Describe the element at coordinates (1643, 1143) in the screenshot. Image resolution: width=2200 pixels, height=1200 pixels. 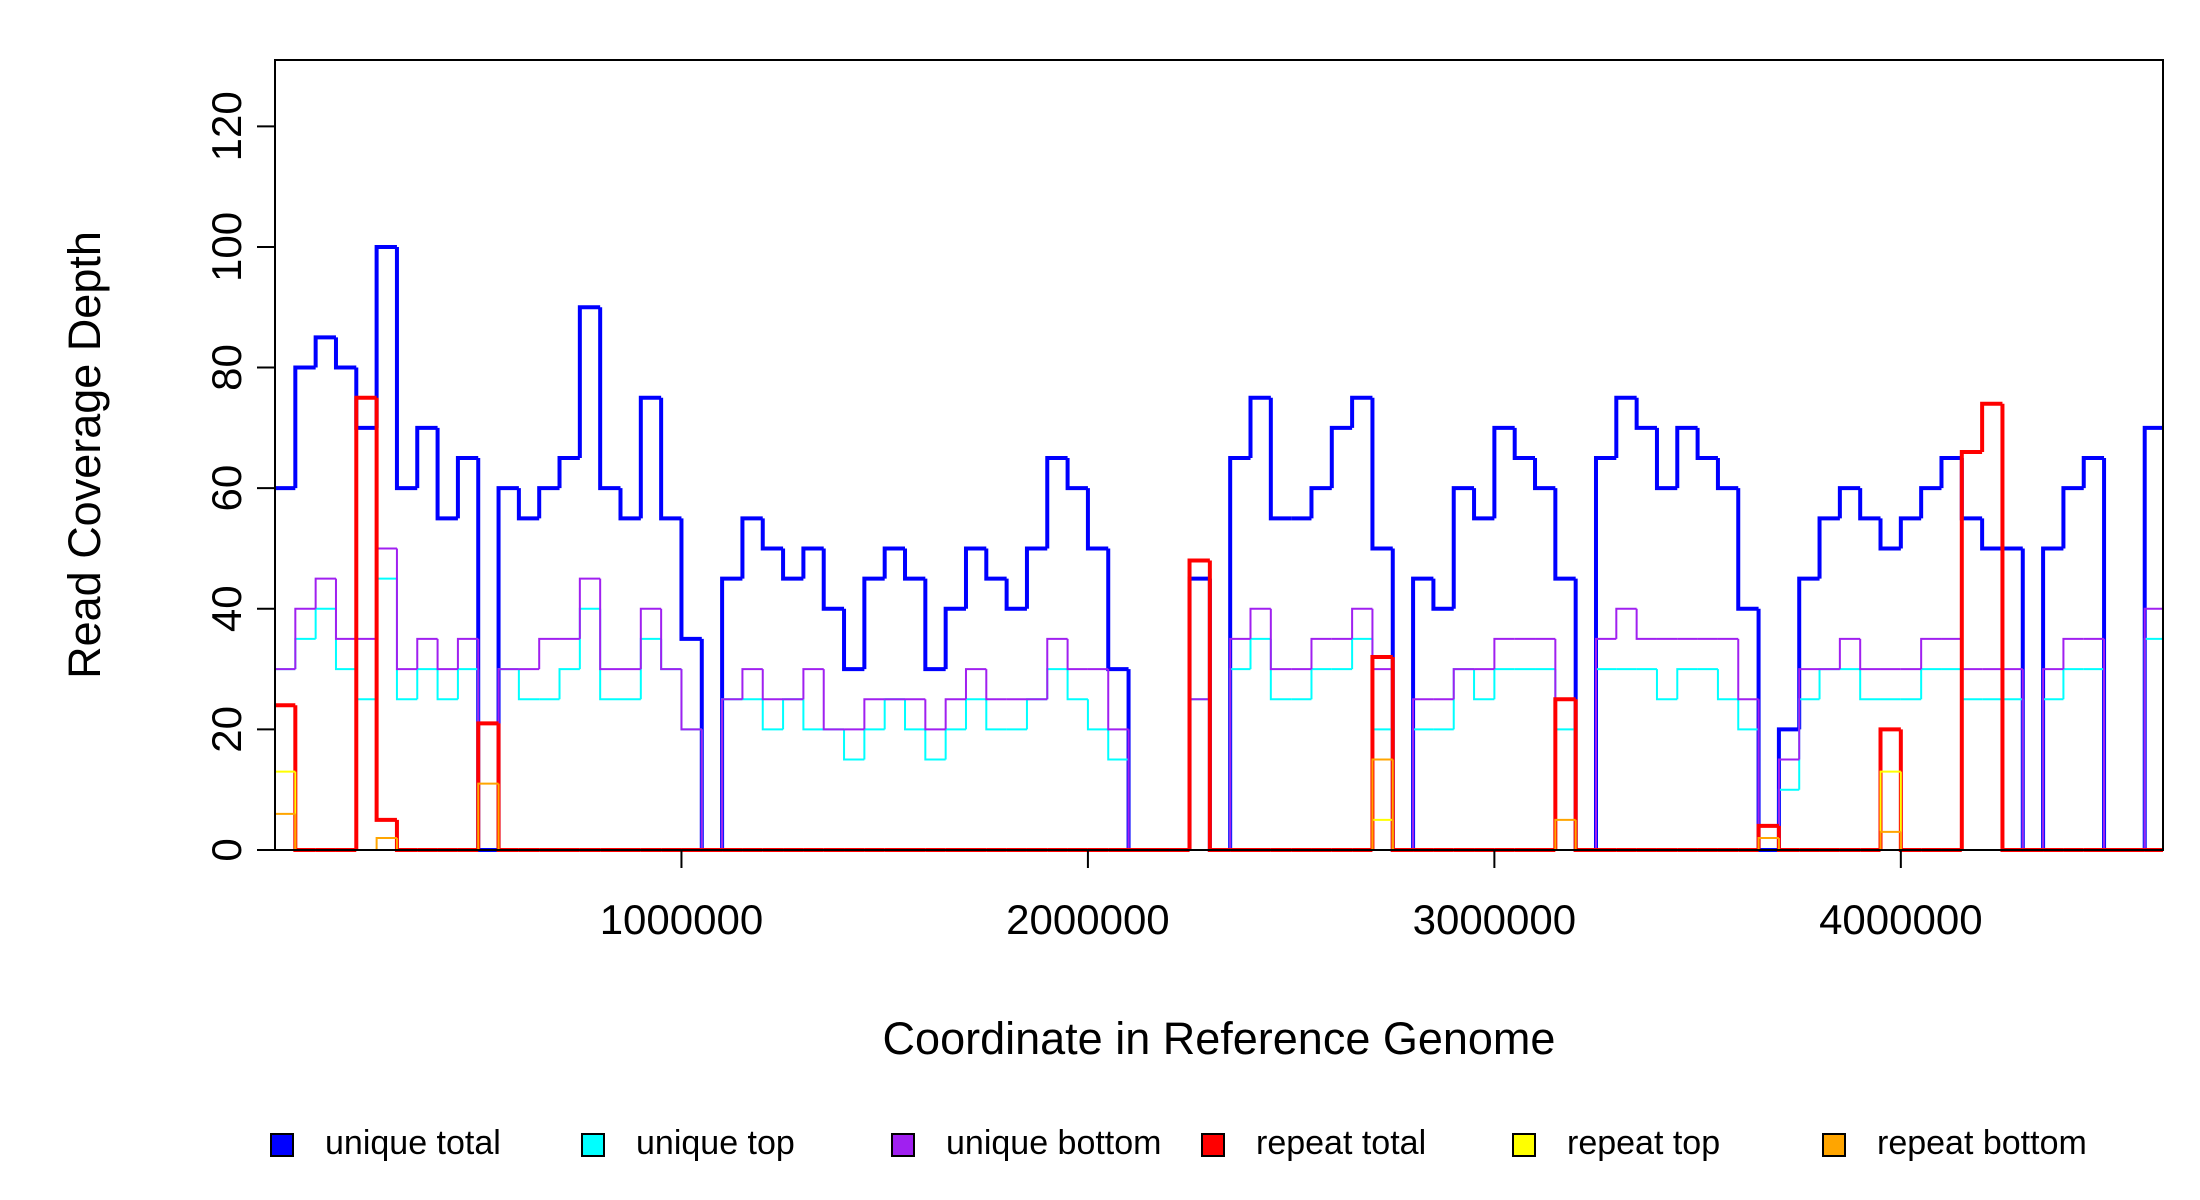
I see `legend-label: repeat top` at that location.